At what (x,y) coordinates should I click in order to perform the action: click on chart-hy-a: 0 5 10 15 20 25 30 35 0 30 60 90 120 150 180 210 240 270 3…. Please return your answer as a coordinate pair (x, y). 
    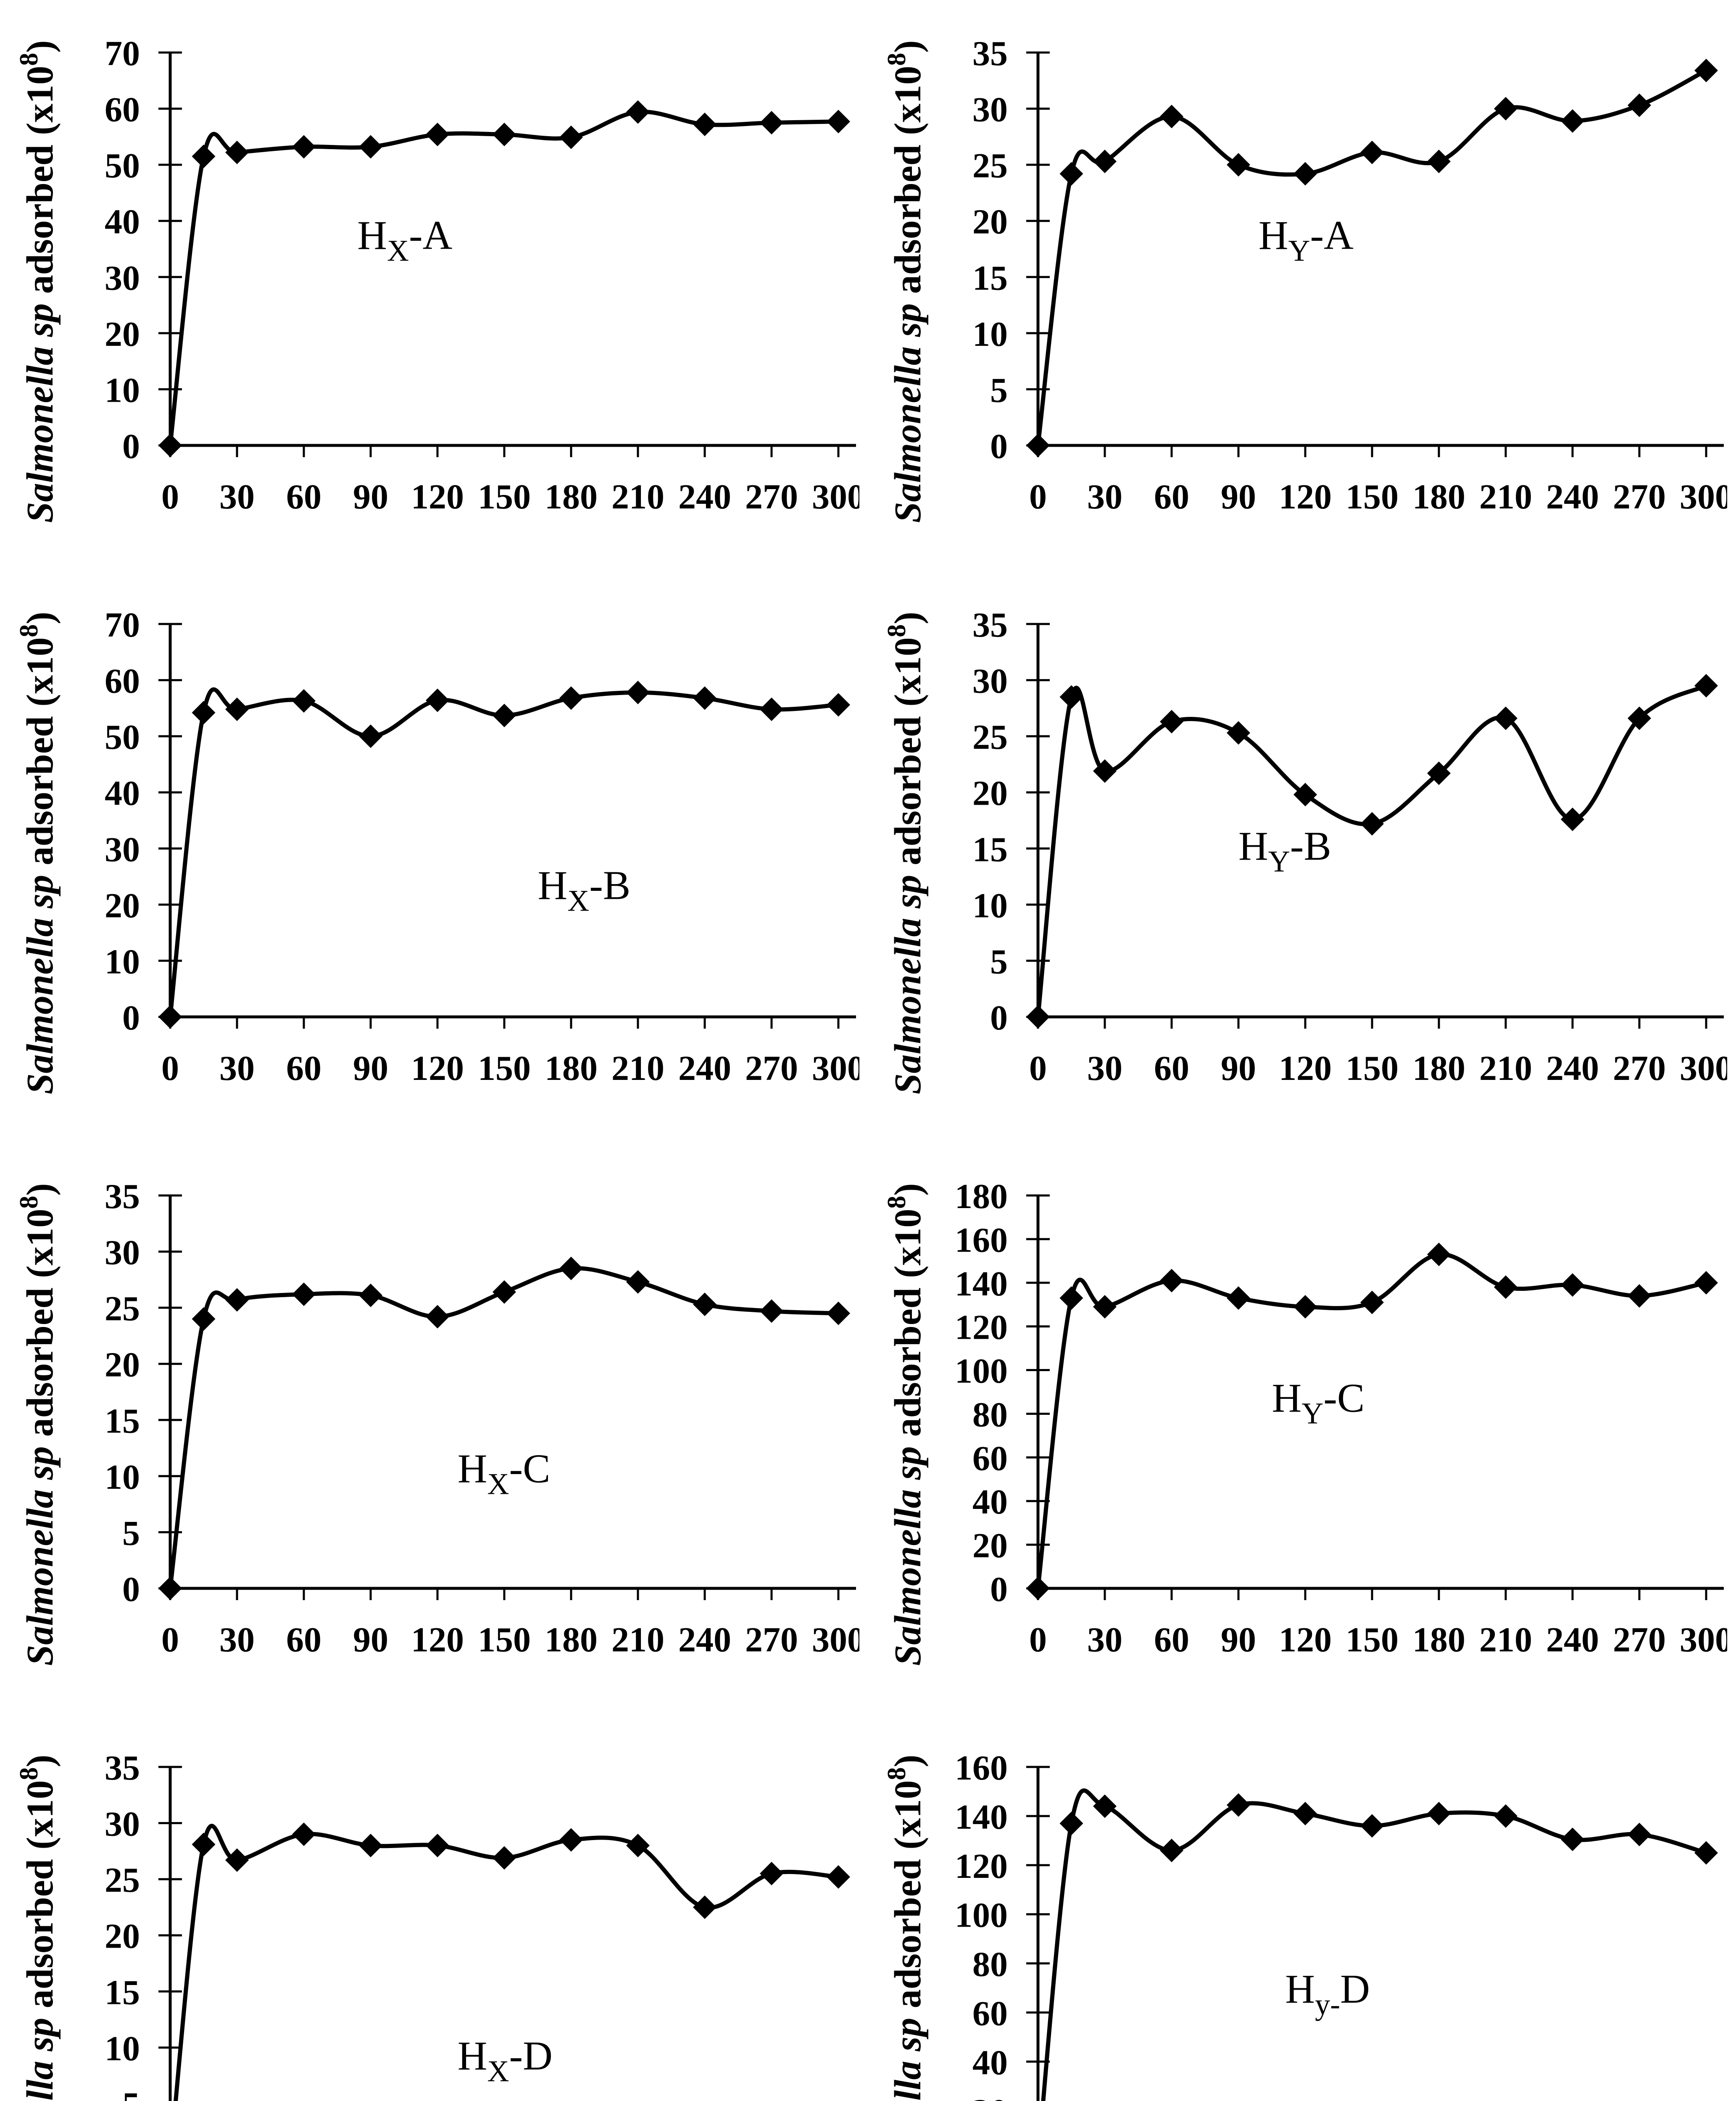
    Looking at the image, I should click on (1302, 285).